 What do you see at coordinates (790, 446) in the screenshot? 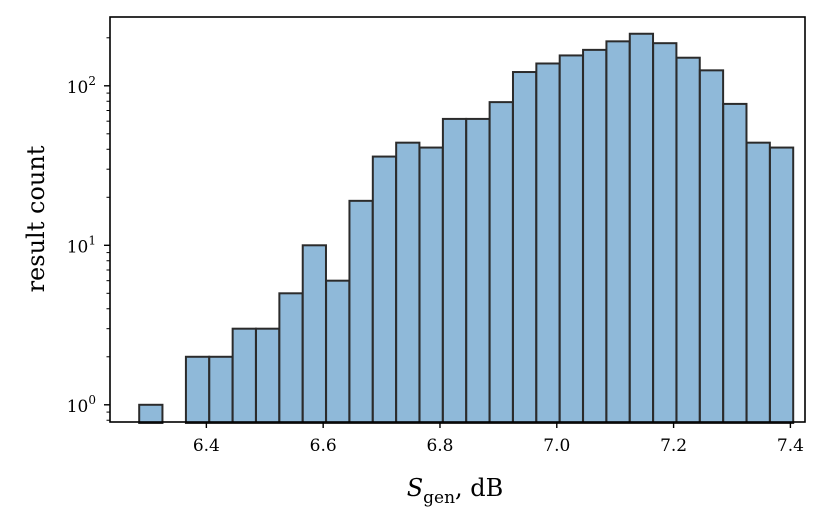
I see `x-tick-label: 7.4` at bounding box center [790, 446].